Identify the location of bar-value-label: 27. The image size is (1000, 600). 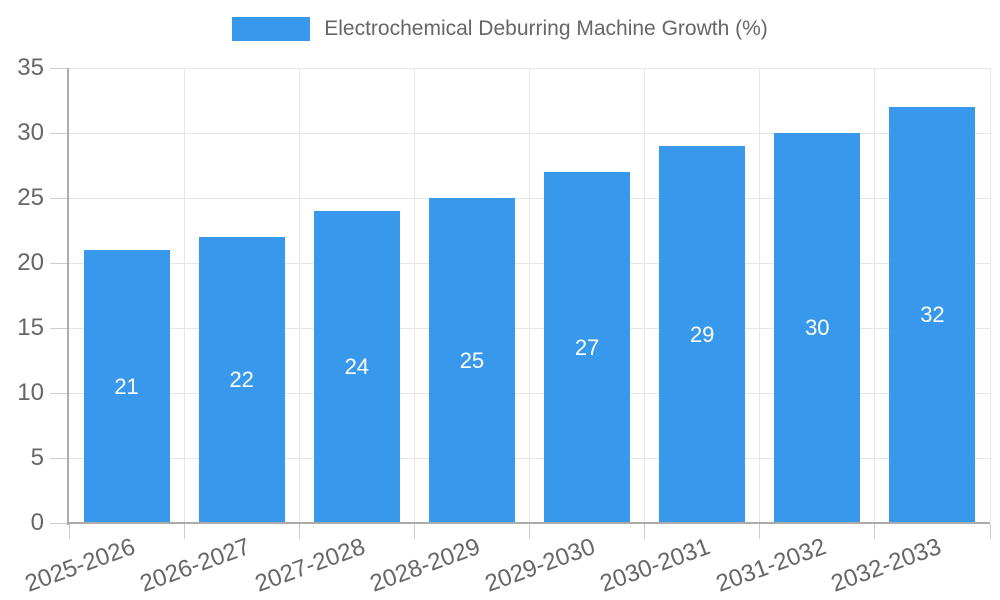
(587, 347).